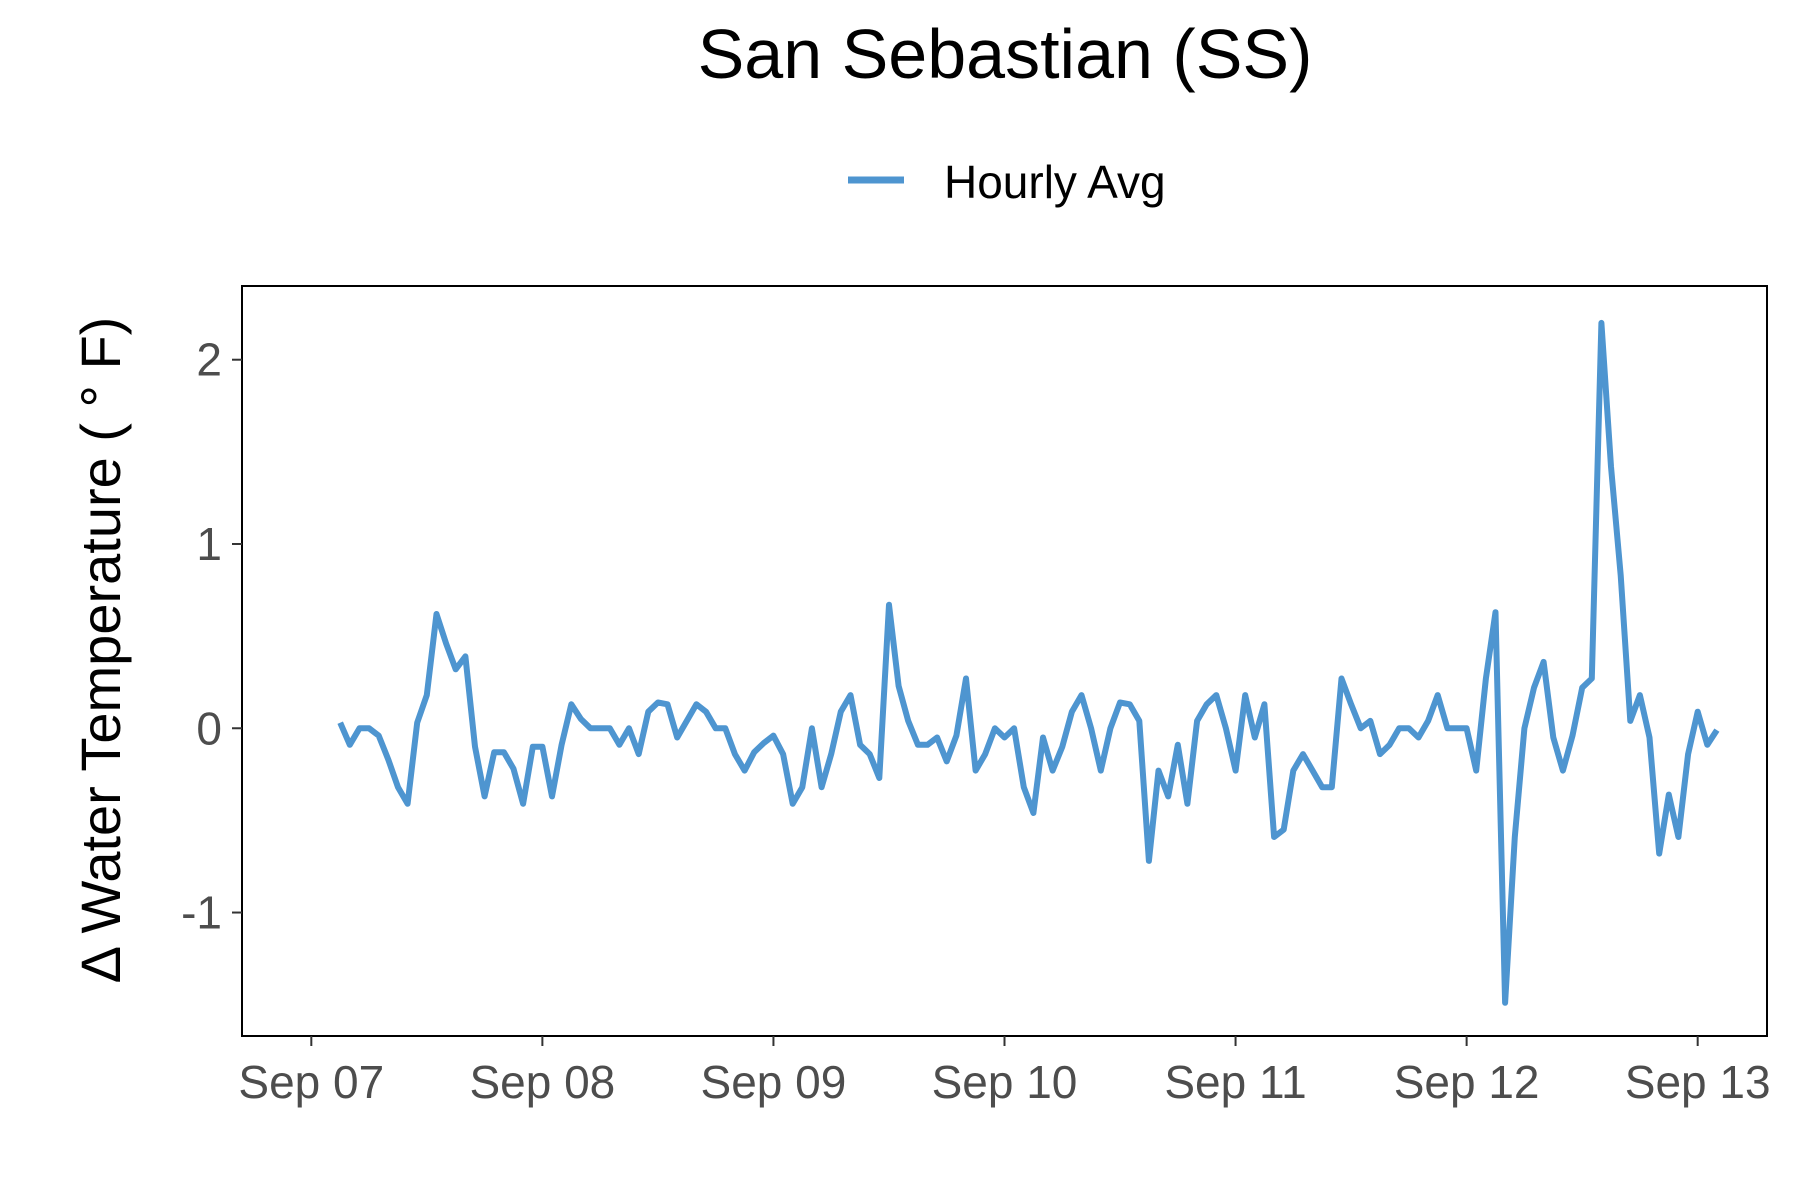 This screenshot has width=1800, height=1200. What do you see at coordinates (1055, 182) in the screenshot?
I see `legend-label-hourly-avg: Hourly Avg` at bounding box center [1055, 182].